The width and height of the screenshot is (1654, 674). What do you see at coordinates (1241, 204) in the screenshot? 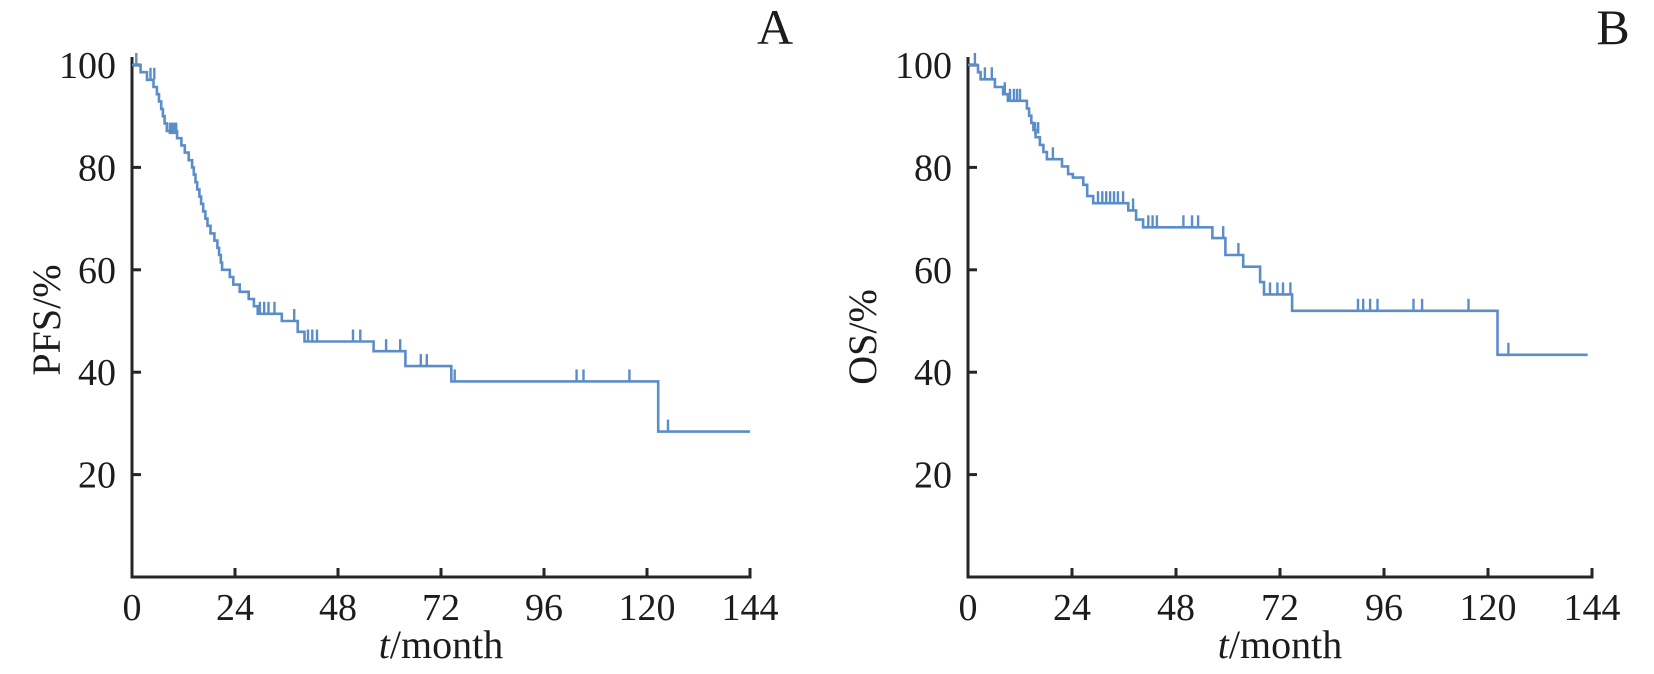
I see `censor-marks` at bounding box center [1241, 204].